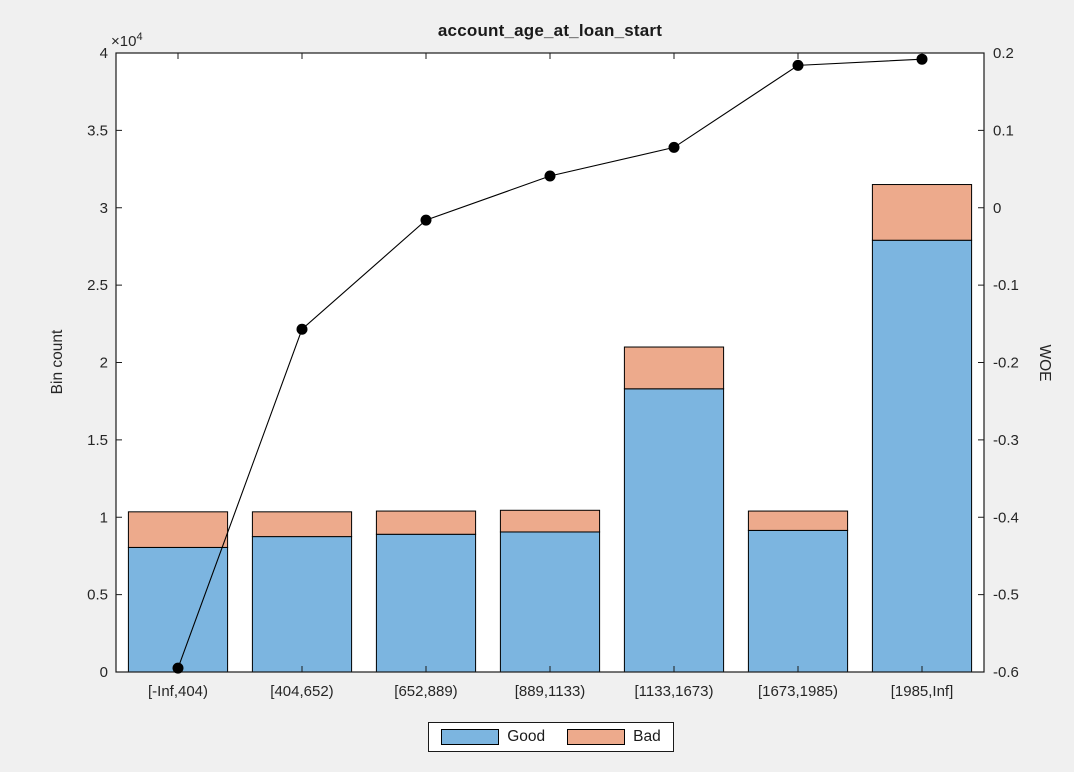 The height and width of the screenshot is (772, 1074). I want to click on legend-item-good: Good, so click(493, 737).